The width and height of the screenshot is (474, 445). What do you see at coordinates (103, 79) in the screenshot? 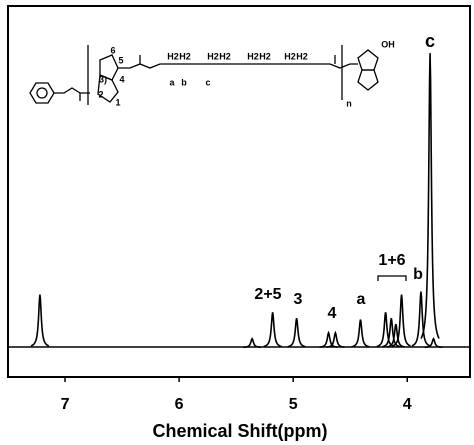
I see `structure-label: 3)` at bounding box center [103, 79].